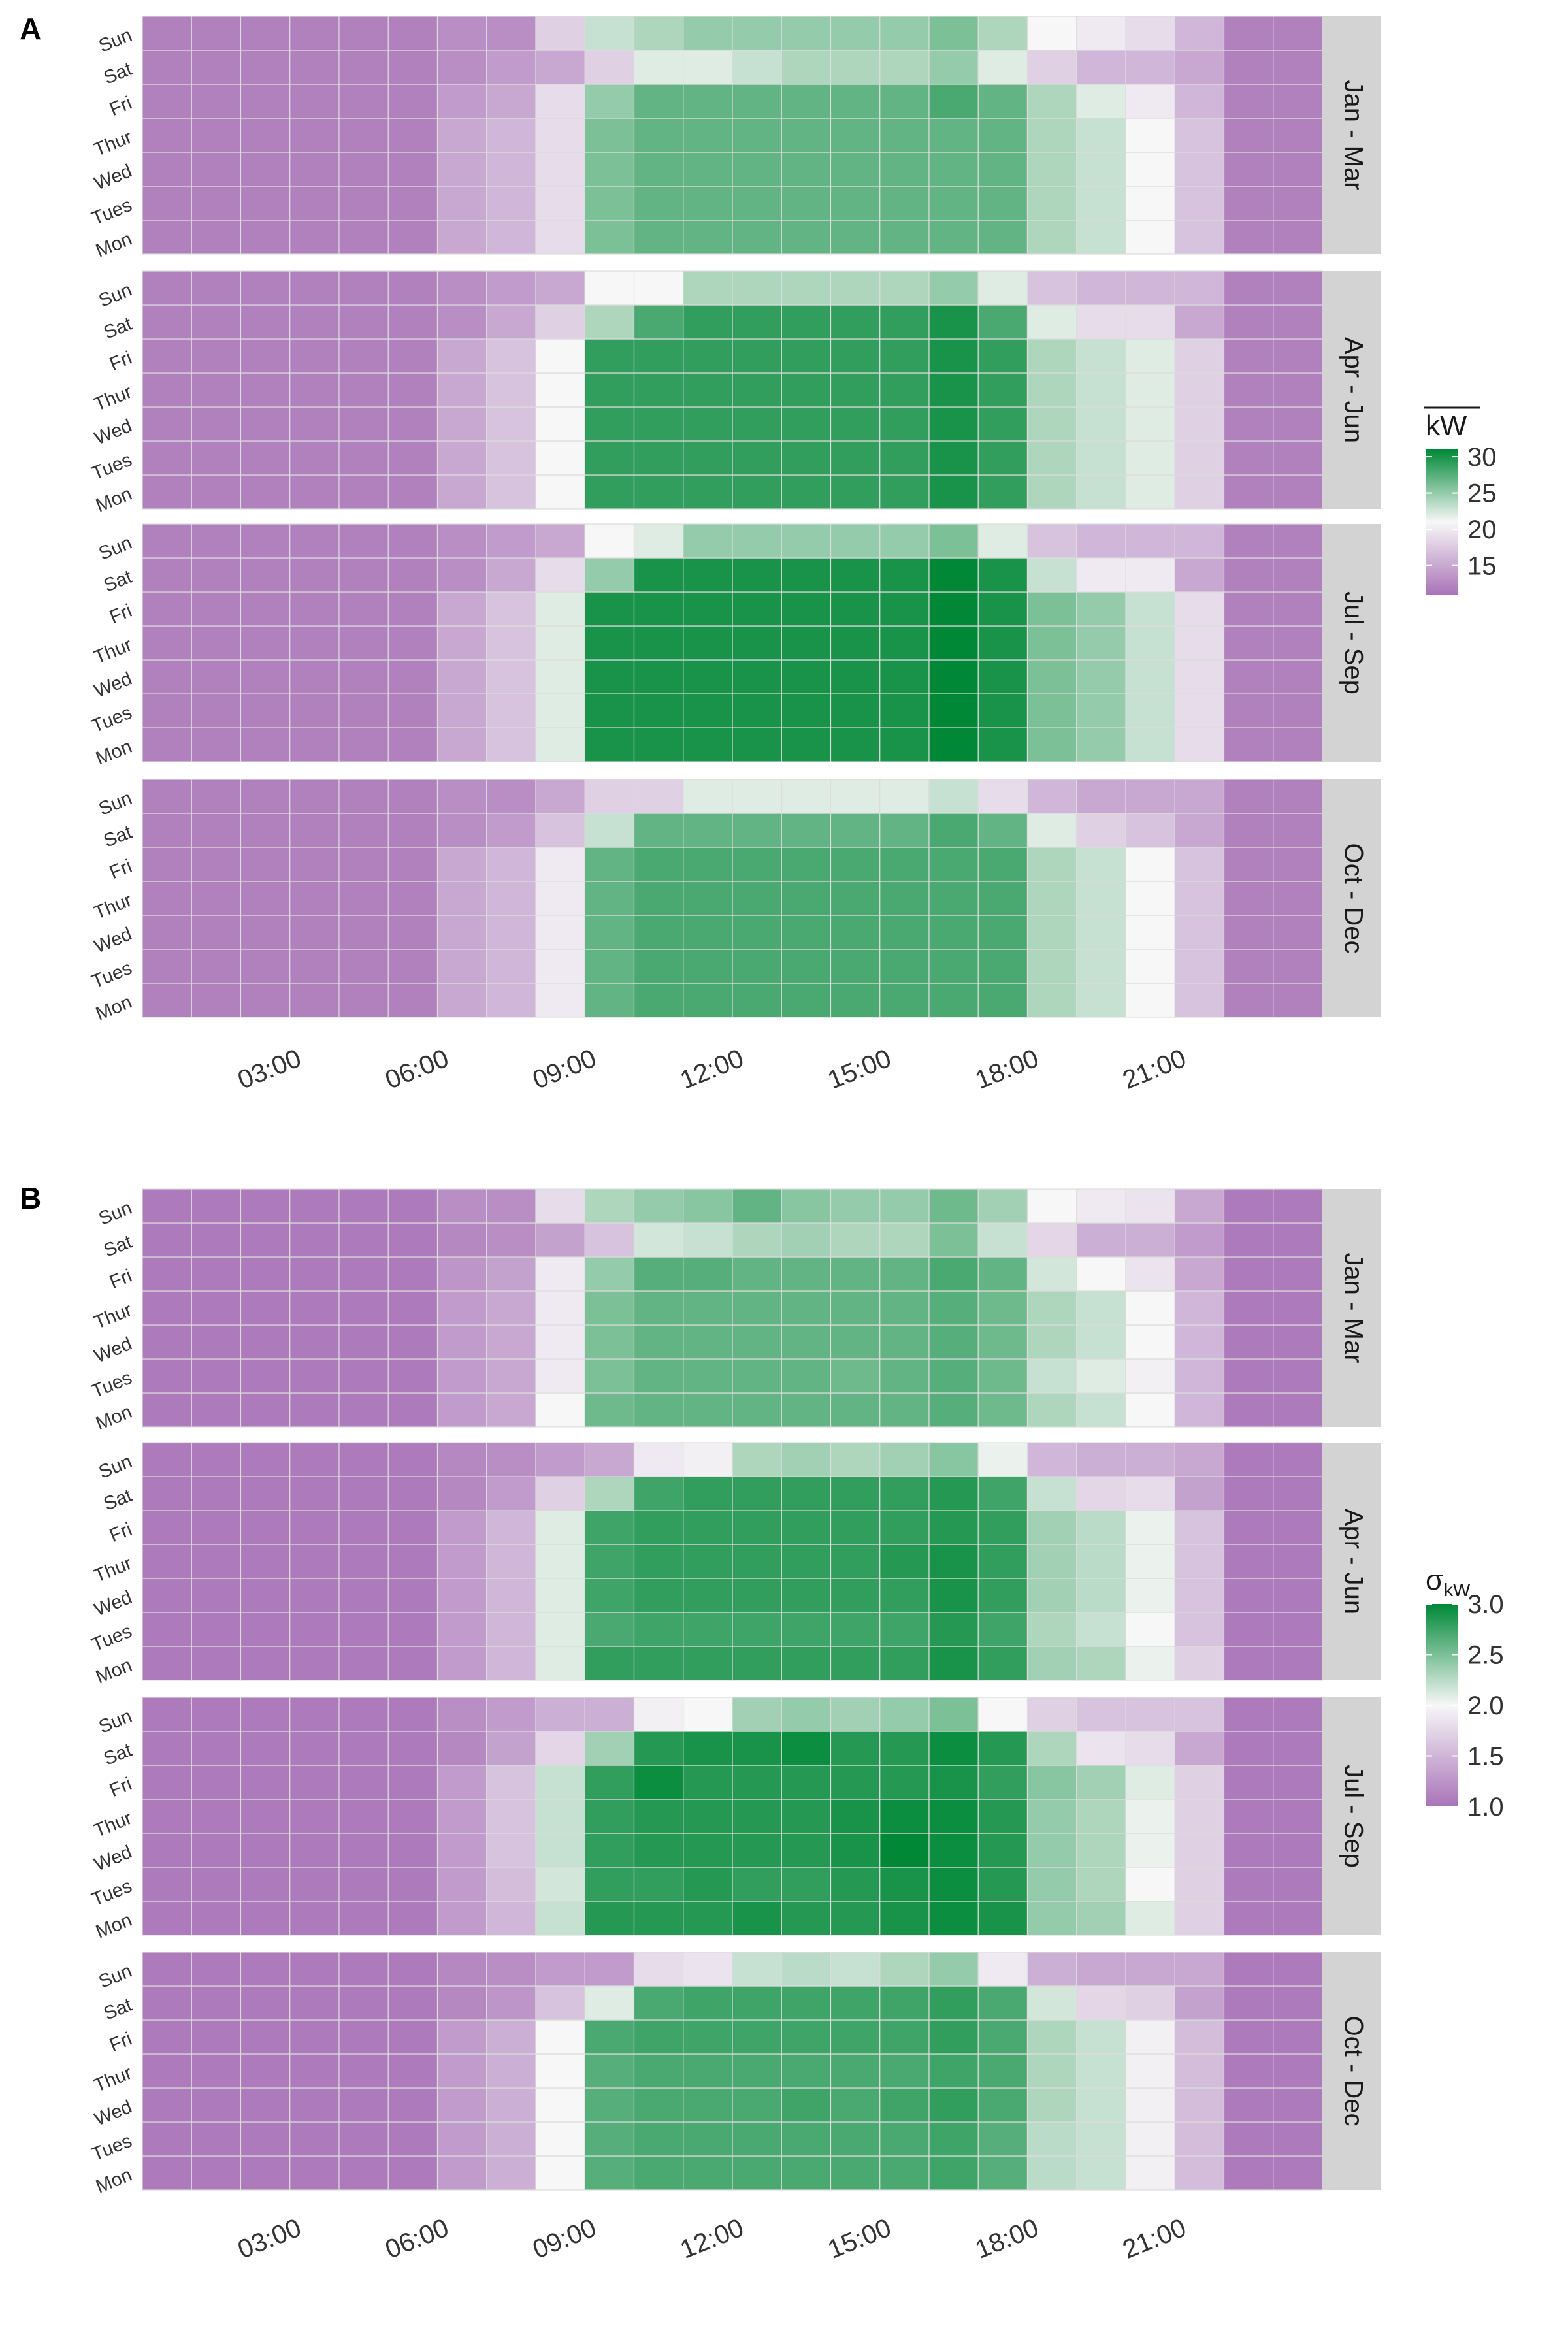 Image resolution: width=1568 pixels, height=2352 pixels. I want to click on y-tick-label: Fri, so click(120, 106).